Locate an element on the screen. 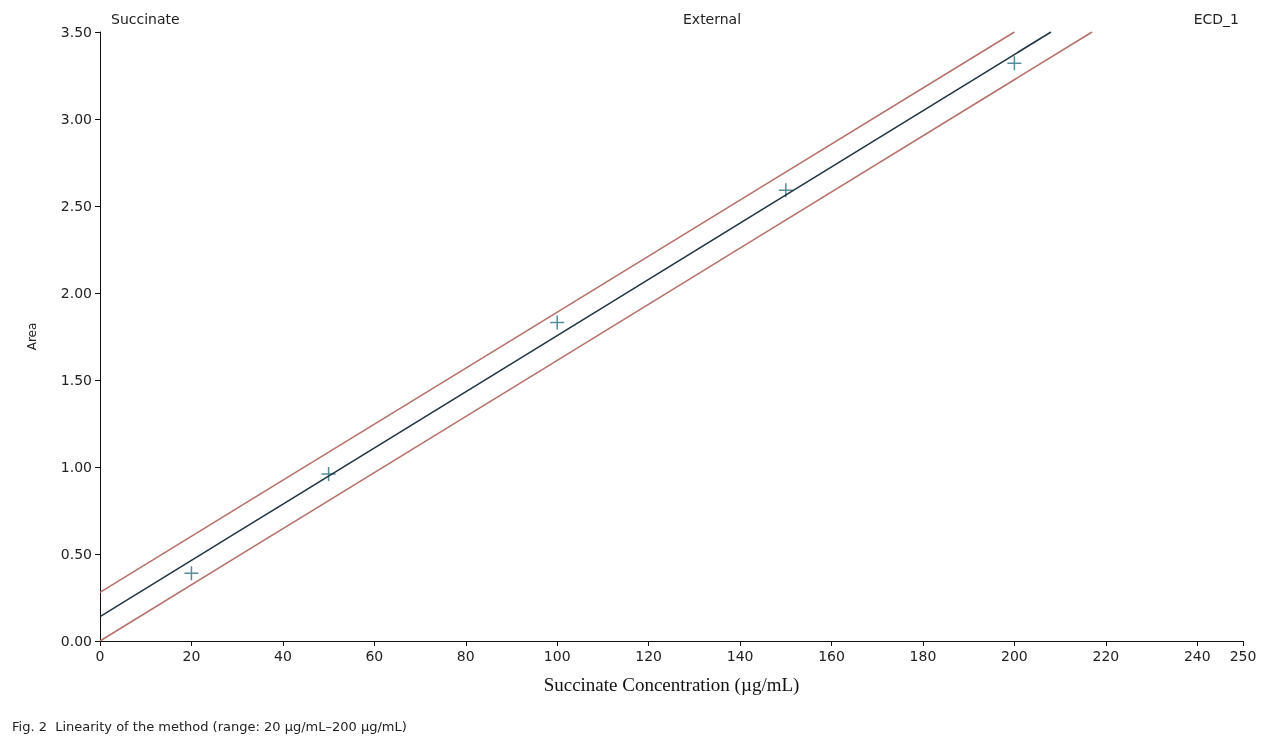 This screenshot has width=1287, height=749. y-tick-label: 2.00 is located at coordinates (76, 293).